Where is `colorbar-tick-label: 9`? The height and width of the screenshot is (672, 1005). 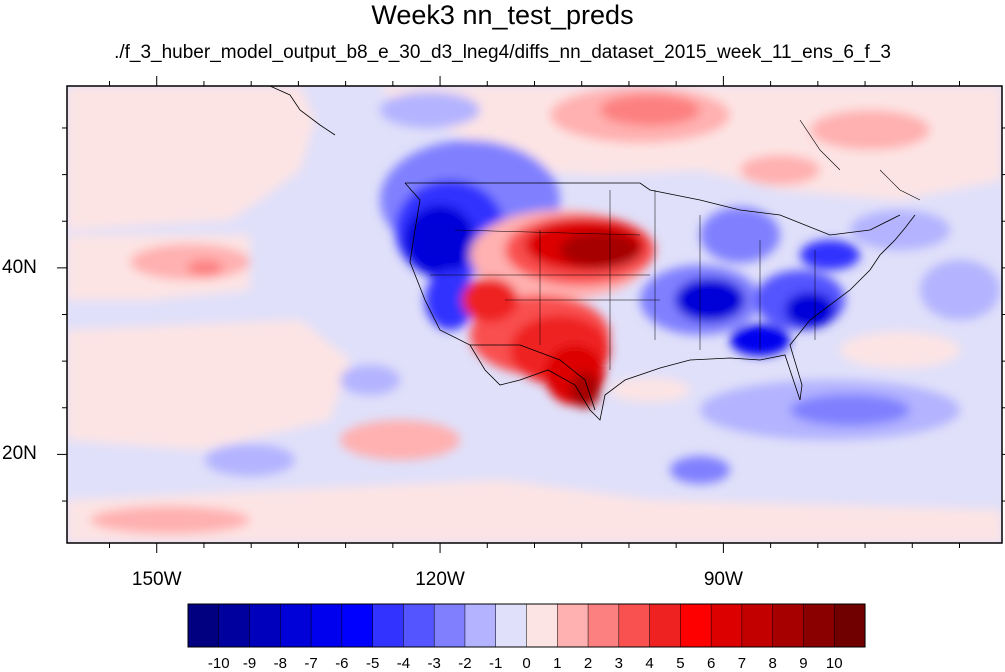 colorbar-tick-label: 9 is located at coordinates (803, 663).